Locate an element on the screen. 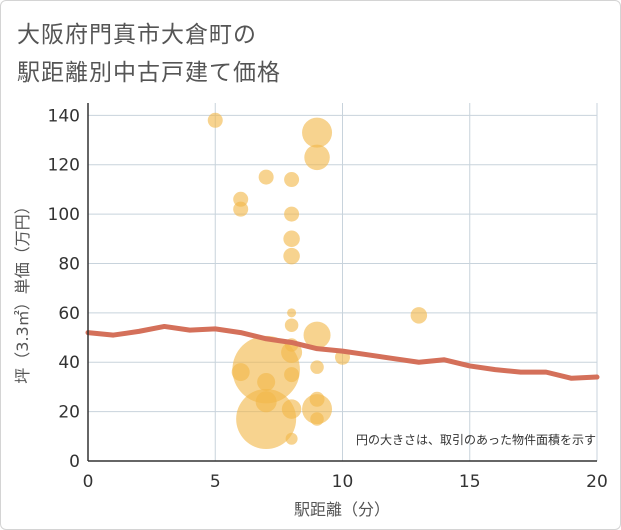 The width and height of the screenshot is (621, 530). trend-line is located at coordinates (342, 352).